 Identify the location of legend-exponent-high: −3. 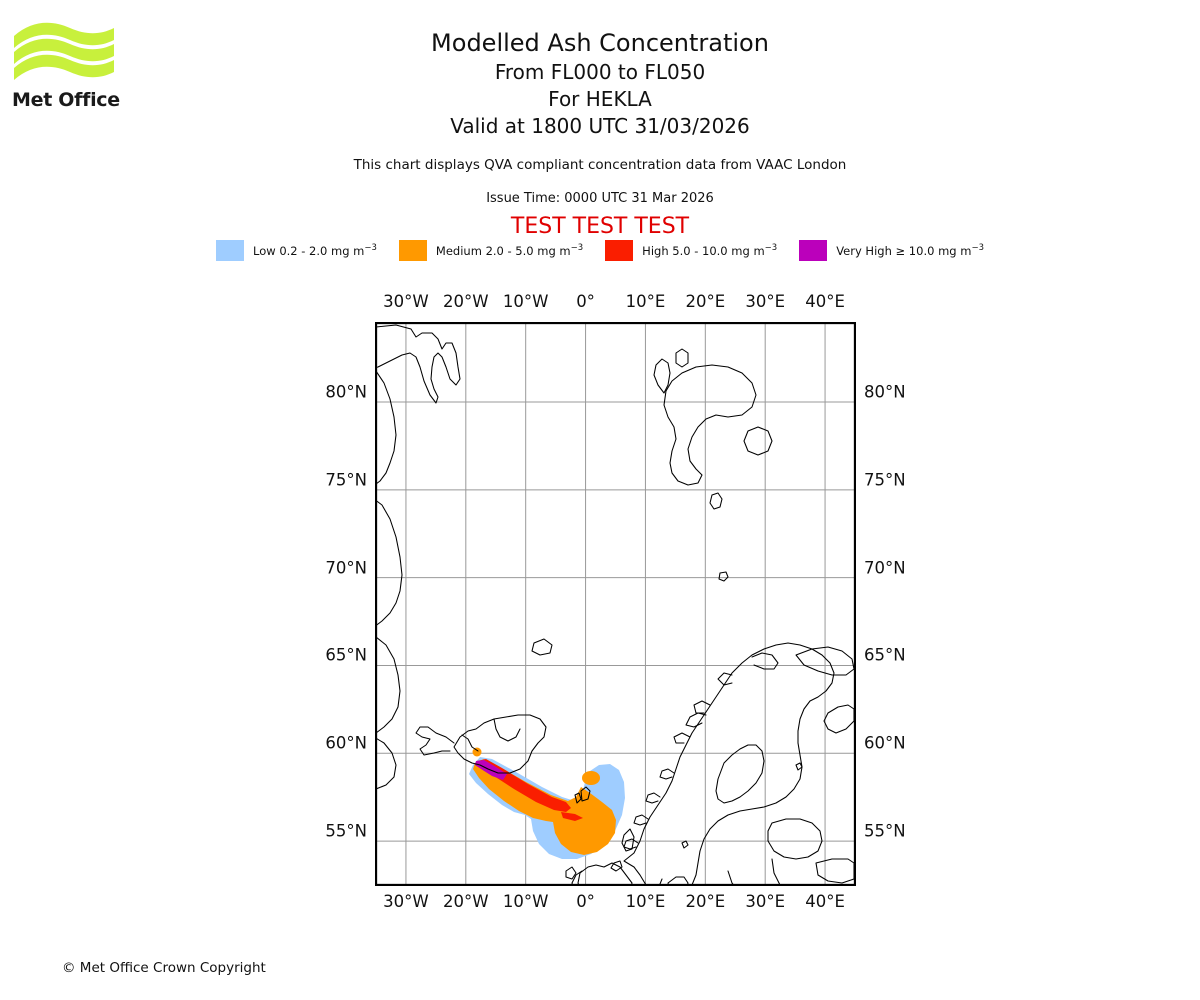
(771, 248).